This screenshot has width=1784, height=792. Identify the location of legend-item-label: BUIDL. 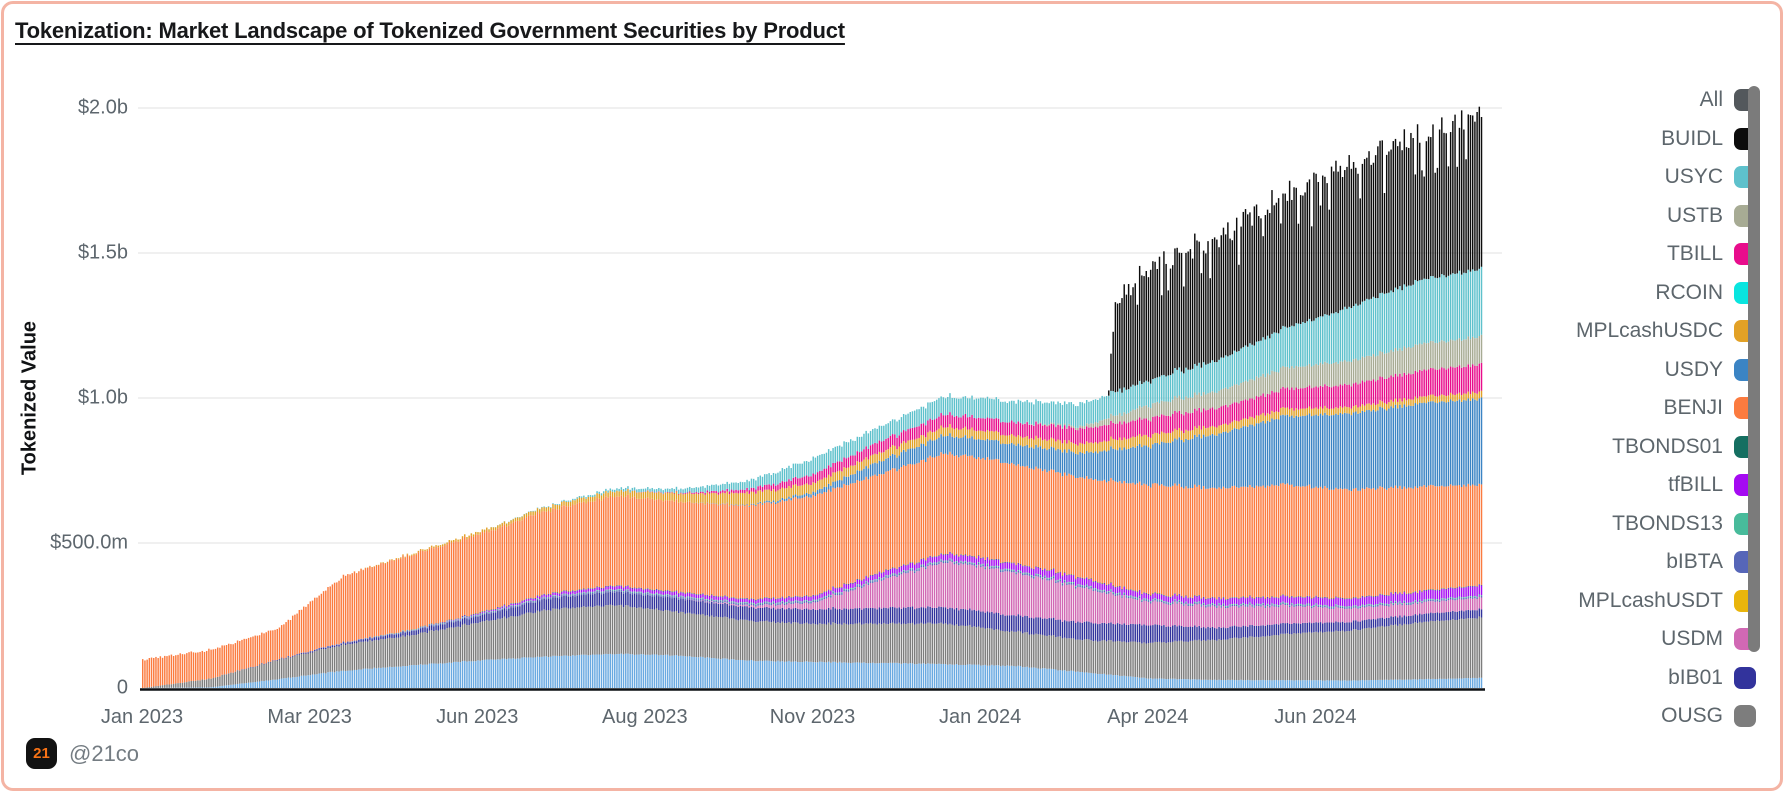
(1692, 138).